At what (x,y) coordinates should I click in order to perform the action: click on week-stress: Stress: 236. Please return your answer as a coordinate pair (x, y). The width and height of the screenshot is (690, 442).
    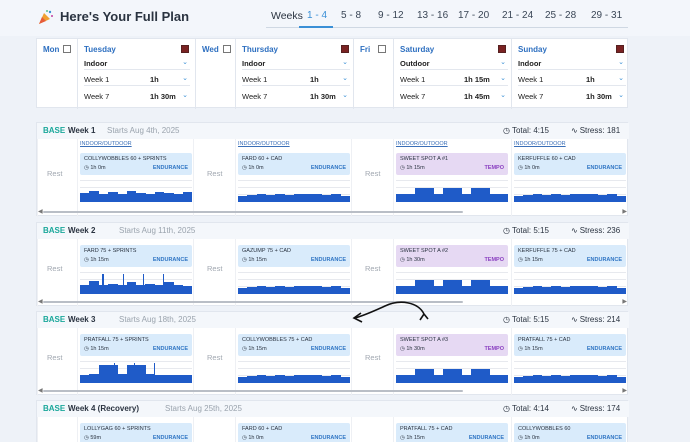
    Looking at the image, I should click on (600, 230).